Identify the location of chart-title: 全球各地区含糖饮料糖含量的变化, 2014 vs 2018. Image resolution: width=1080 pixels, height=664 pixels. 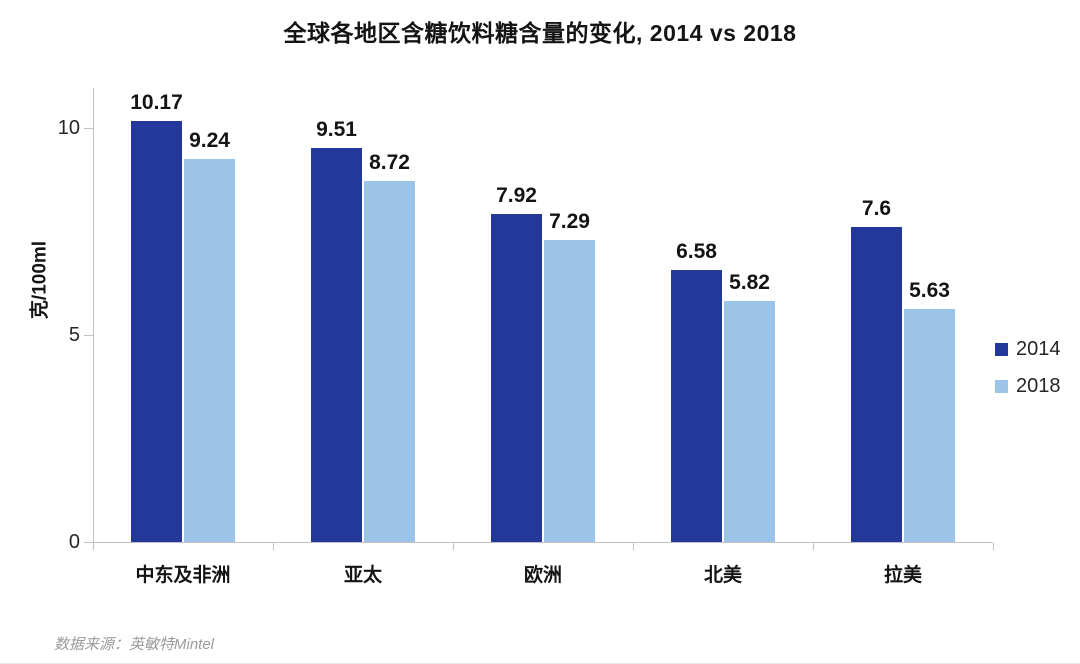
(540, 33).